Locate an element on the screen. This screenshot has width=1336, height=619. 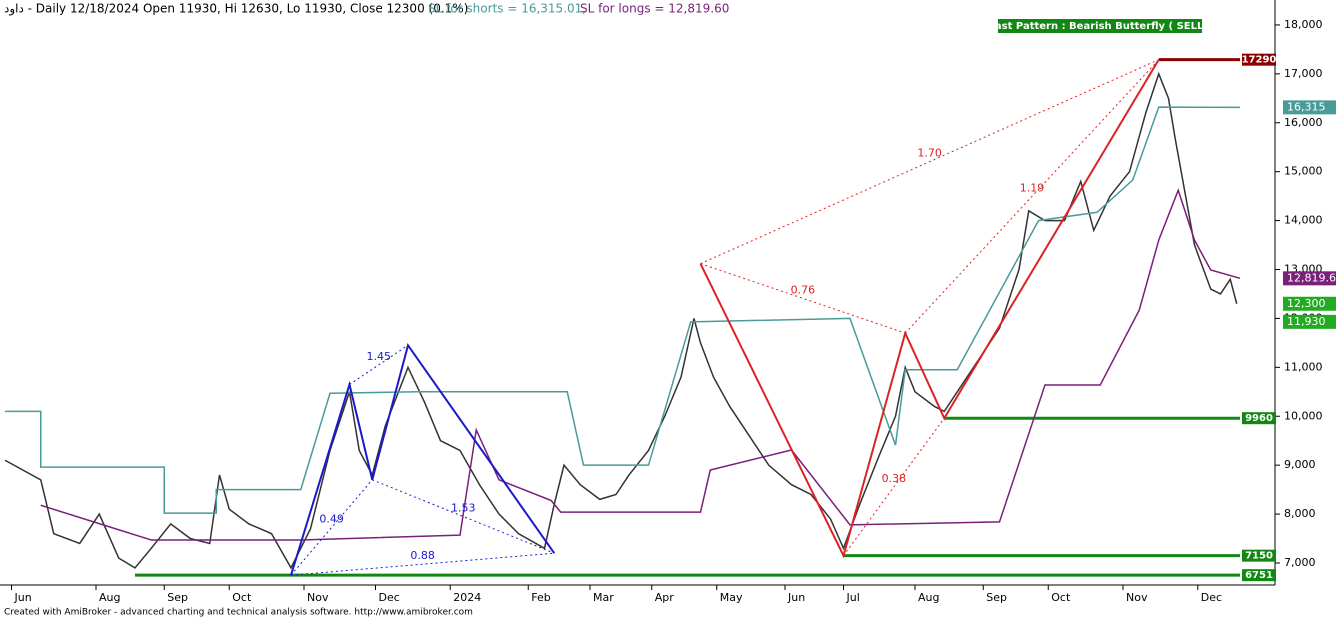
ratio-label: 0.76 is located at coordinates (803, 289).